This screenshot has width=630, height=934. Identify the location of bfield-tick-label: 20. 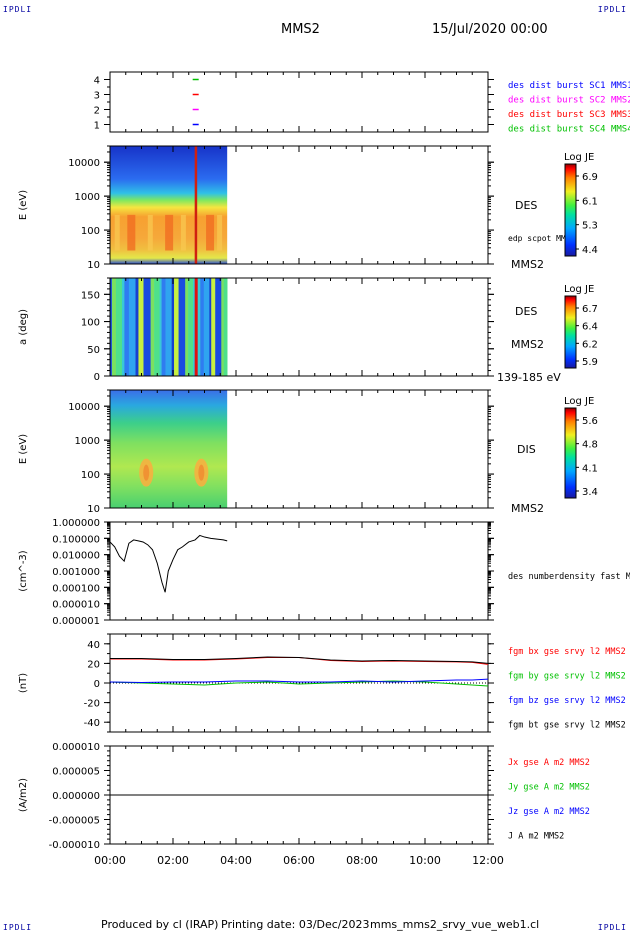
(93, 664).